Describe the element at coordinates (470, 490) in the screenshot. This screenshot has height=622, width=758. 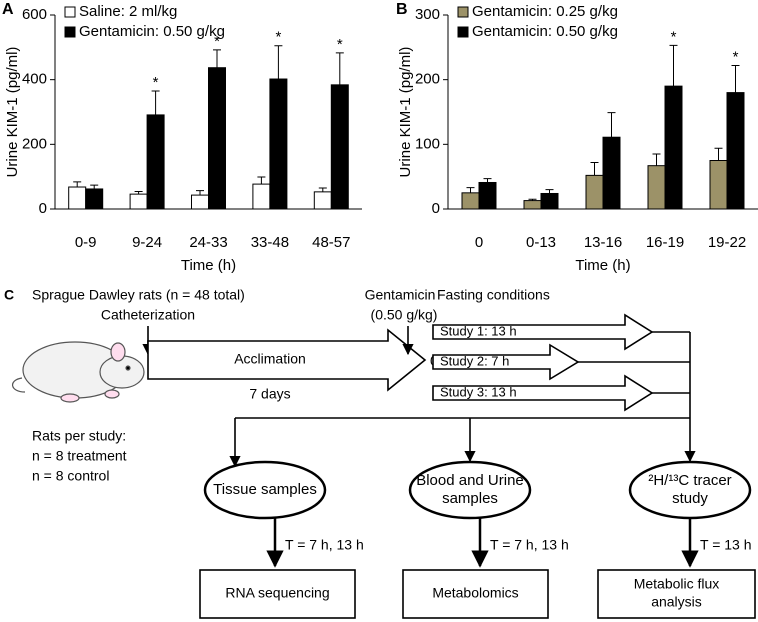
I see `sample-node` at that location.